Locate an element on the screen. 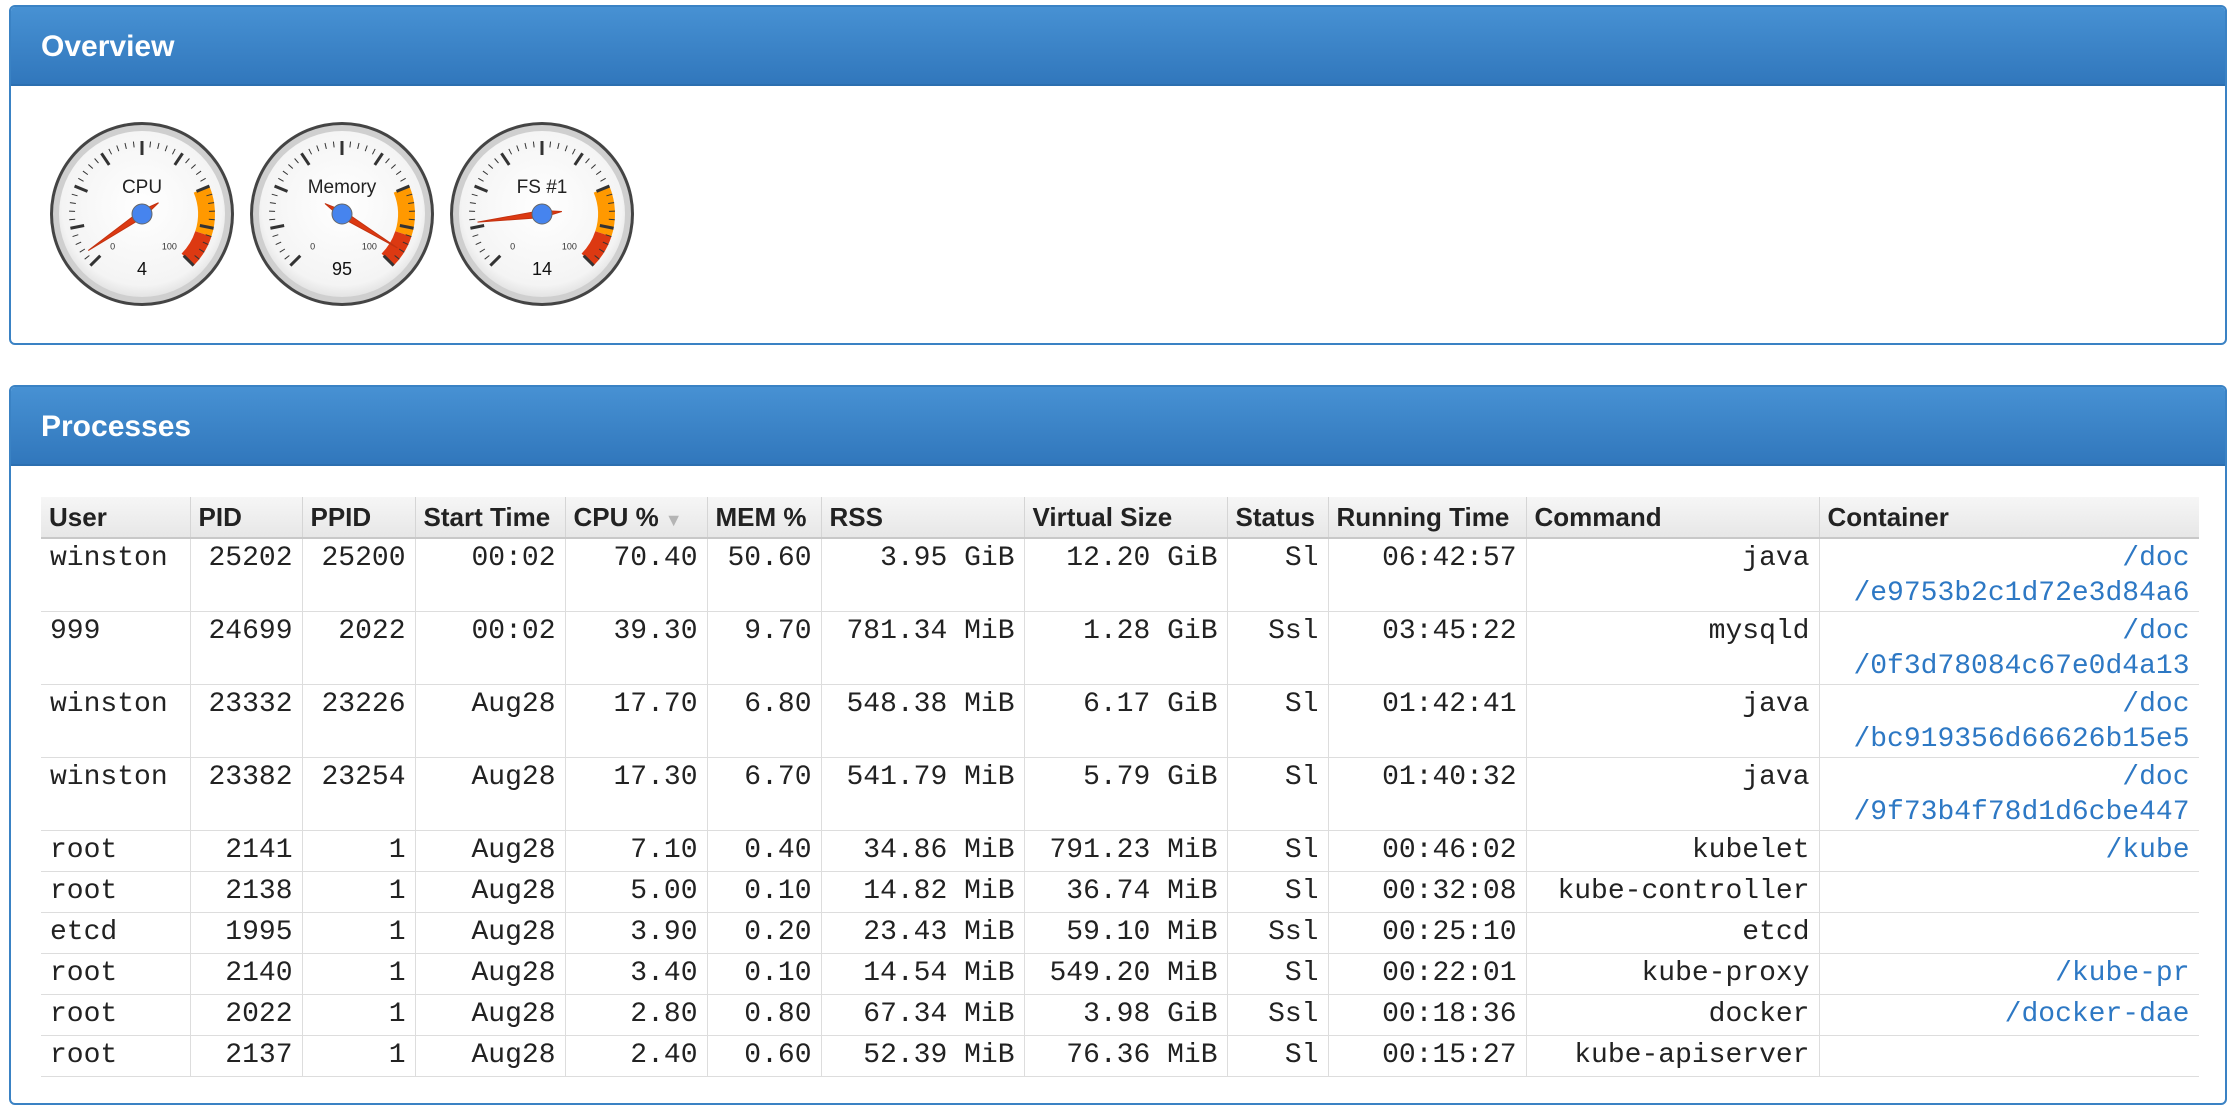  gauge-value: 4 is located at coordinates (142, 269).